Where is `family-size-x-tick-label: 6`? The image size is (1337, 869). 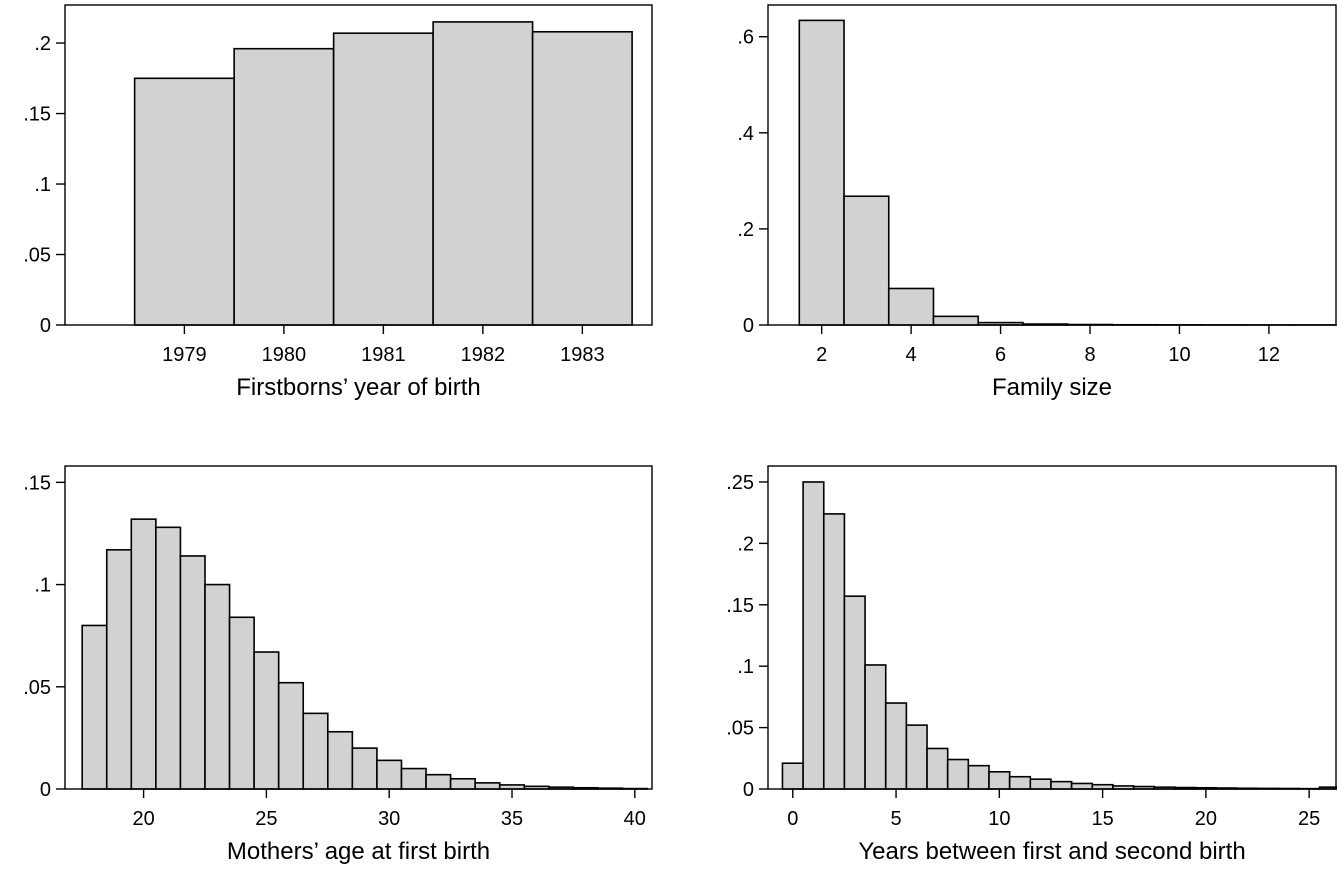 family-size-x-tick-label: 6 is located at coordinates (1000, 355).